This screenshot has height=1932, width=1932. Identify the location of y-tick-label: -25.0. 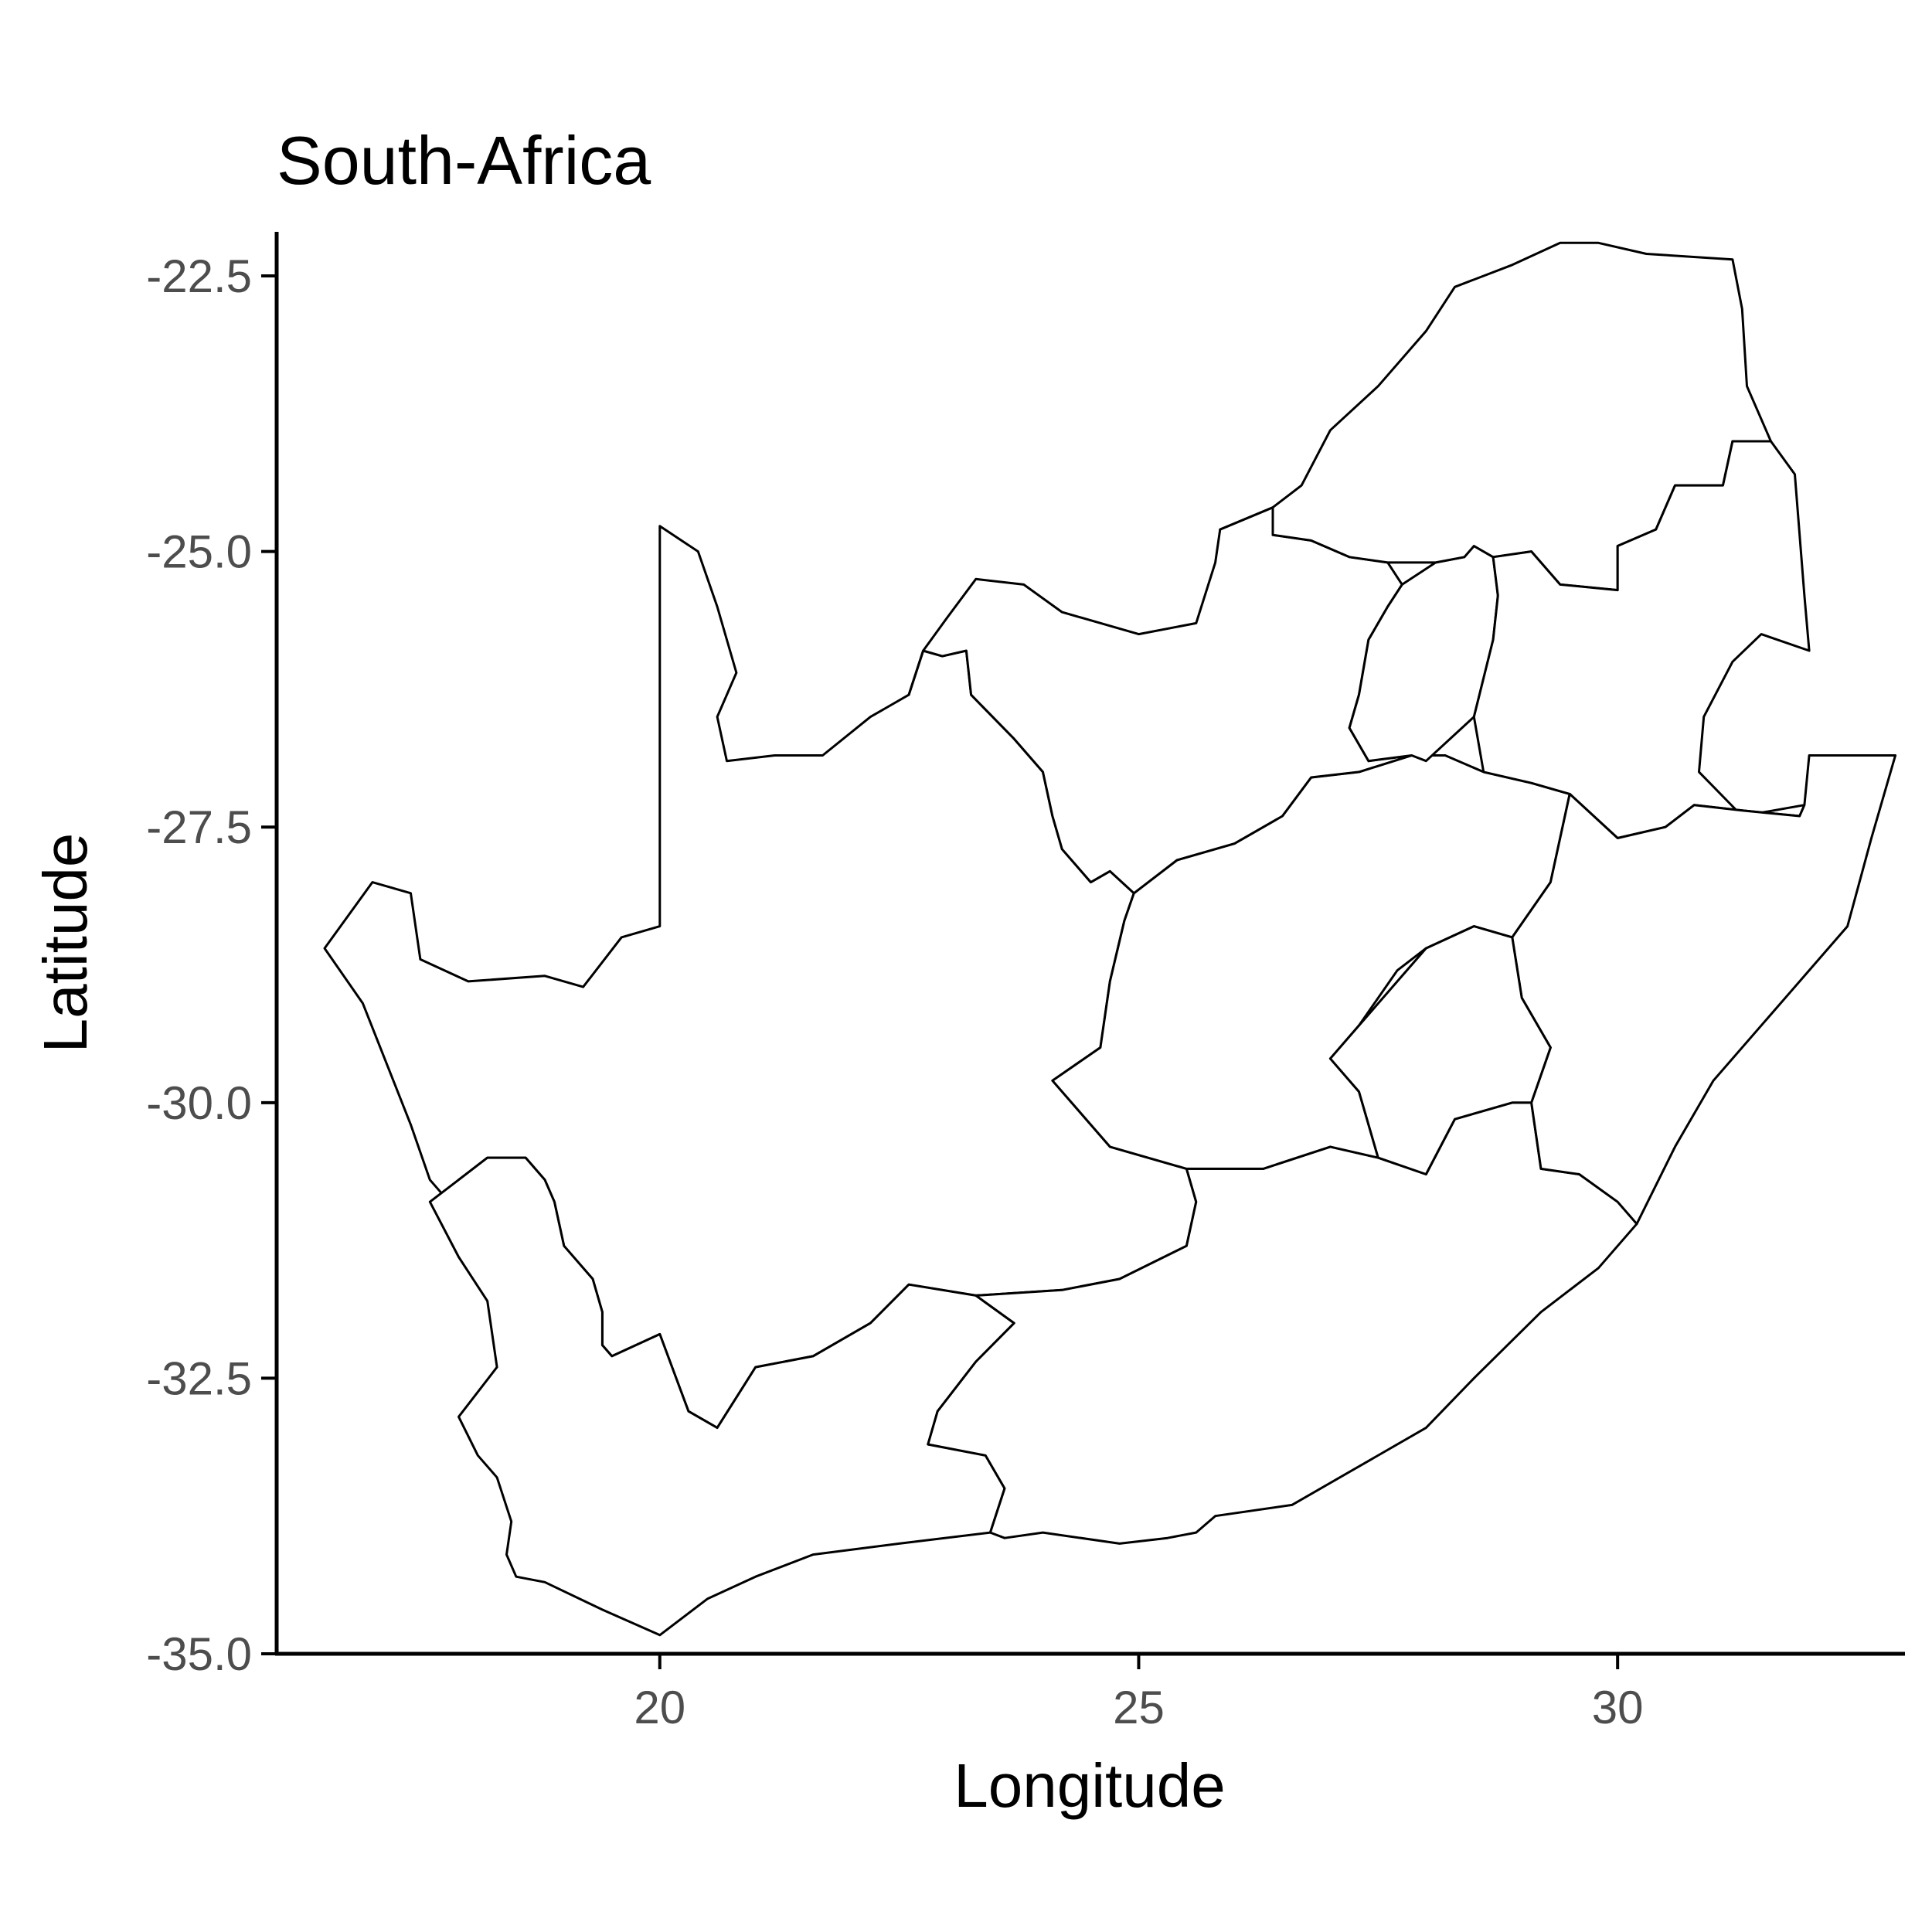
(199, 552).